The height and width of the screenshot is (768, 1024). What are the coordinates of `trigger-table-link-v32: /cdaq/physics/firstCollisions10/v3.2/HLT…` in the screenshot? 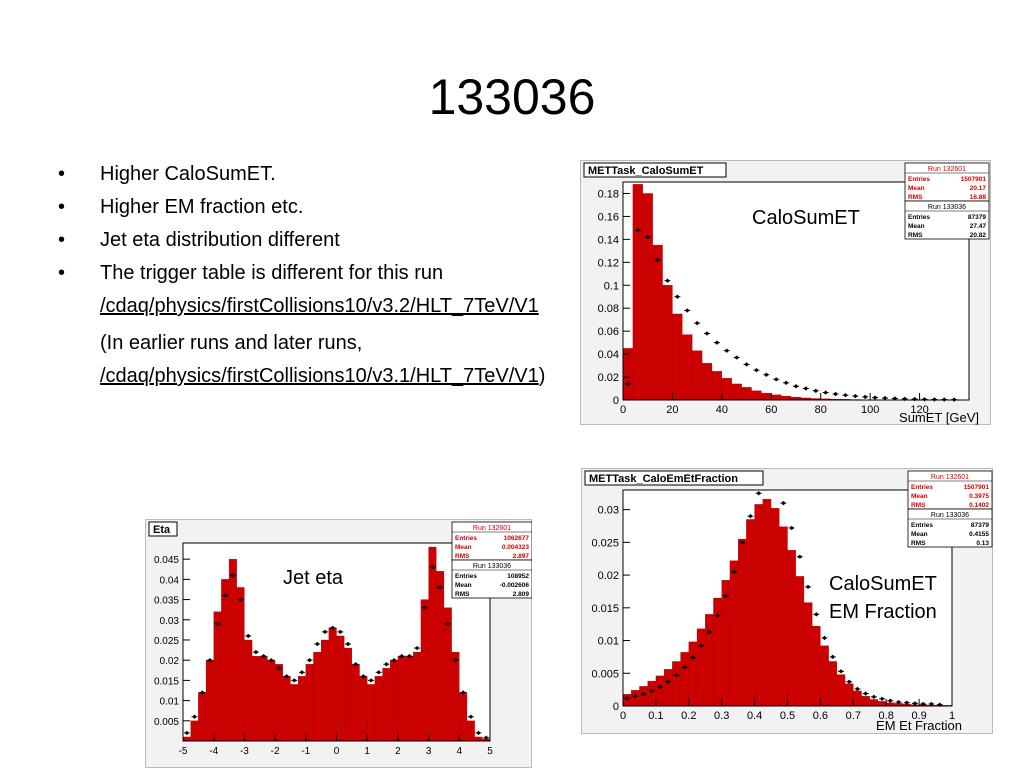 It's located at (319, 306).